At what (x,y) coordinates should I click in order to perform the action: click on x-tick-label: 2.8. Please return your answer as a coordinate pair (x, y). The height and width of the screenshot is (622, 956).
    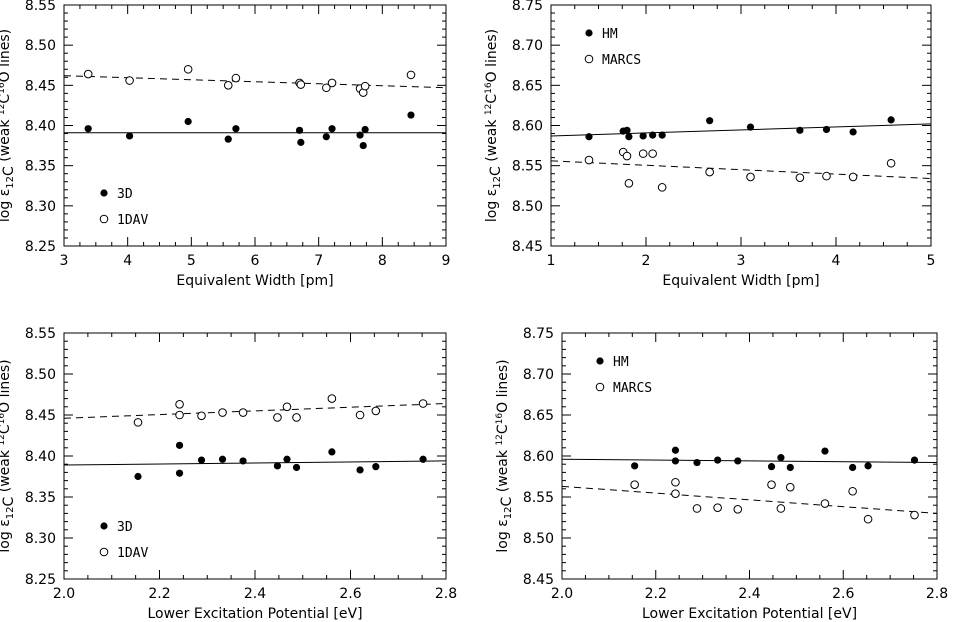
    Looking at the image, I should click on (446, 594).